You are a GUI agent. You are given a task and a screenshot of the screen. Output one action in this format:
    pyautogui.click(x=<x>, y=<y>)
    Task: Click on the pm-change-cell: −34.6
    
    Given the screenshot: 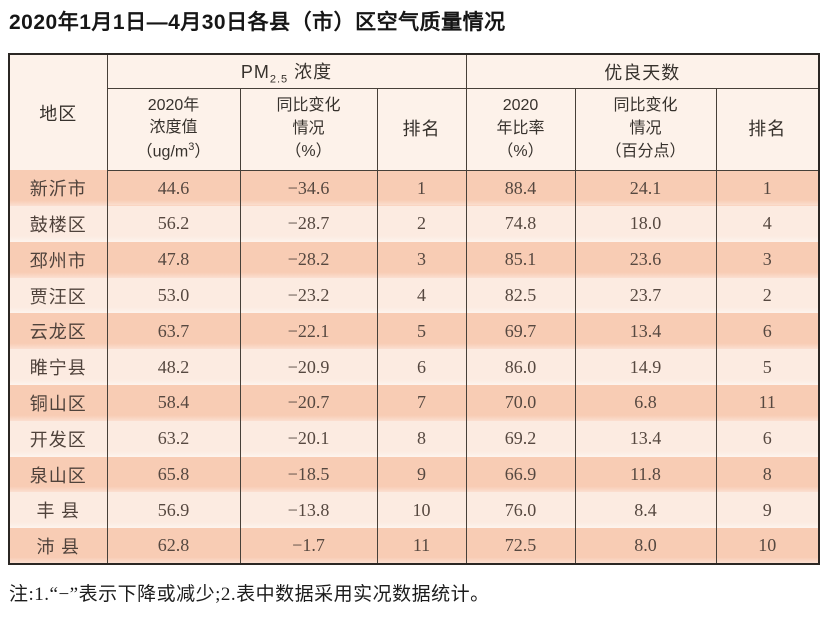 What is the action you would take?
    pyautogui.click(x=308, y=188)
    